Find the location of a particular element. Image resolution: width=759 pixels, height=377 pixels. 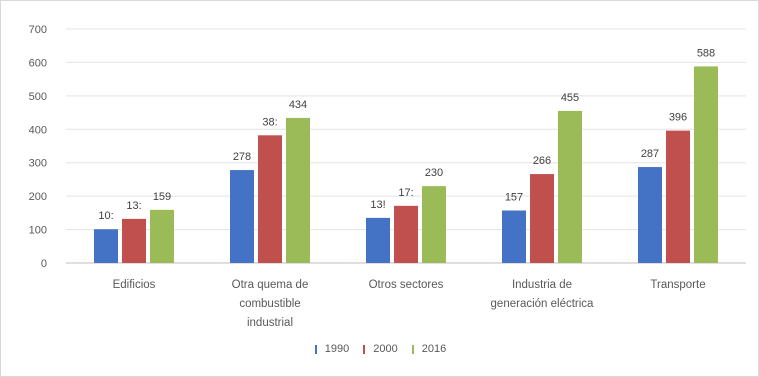

data-label: 159 is located at coordinates (162, 197).